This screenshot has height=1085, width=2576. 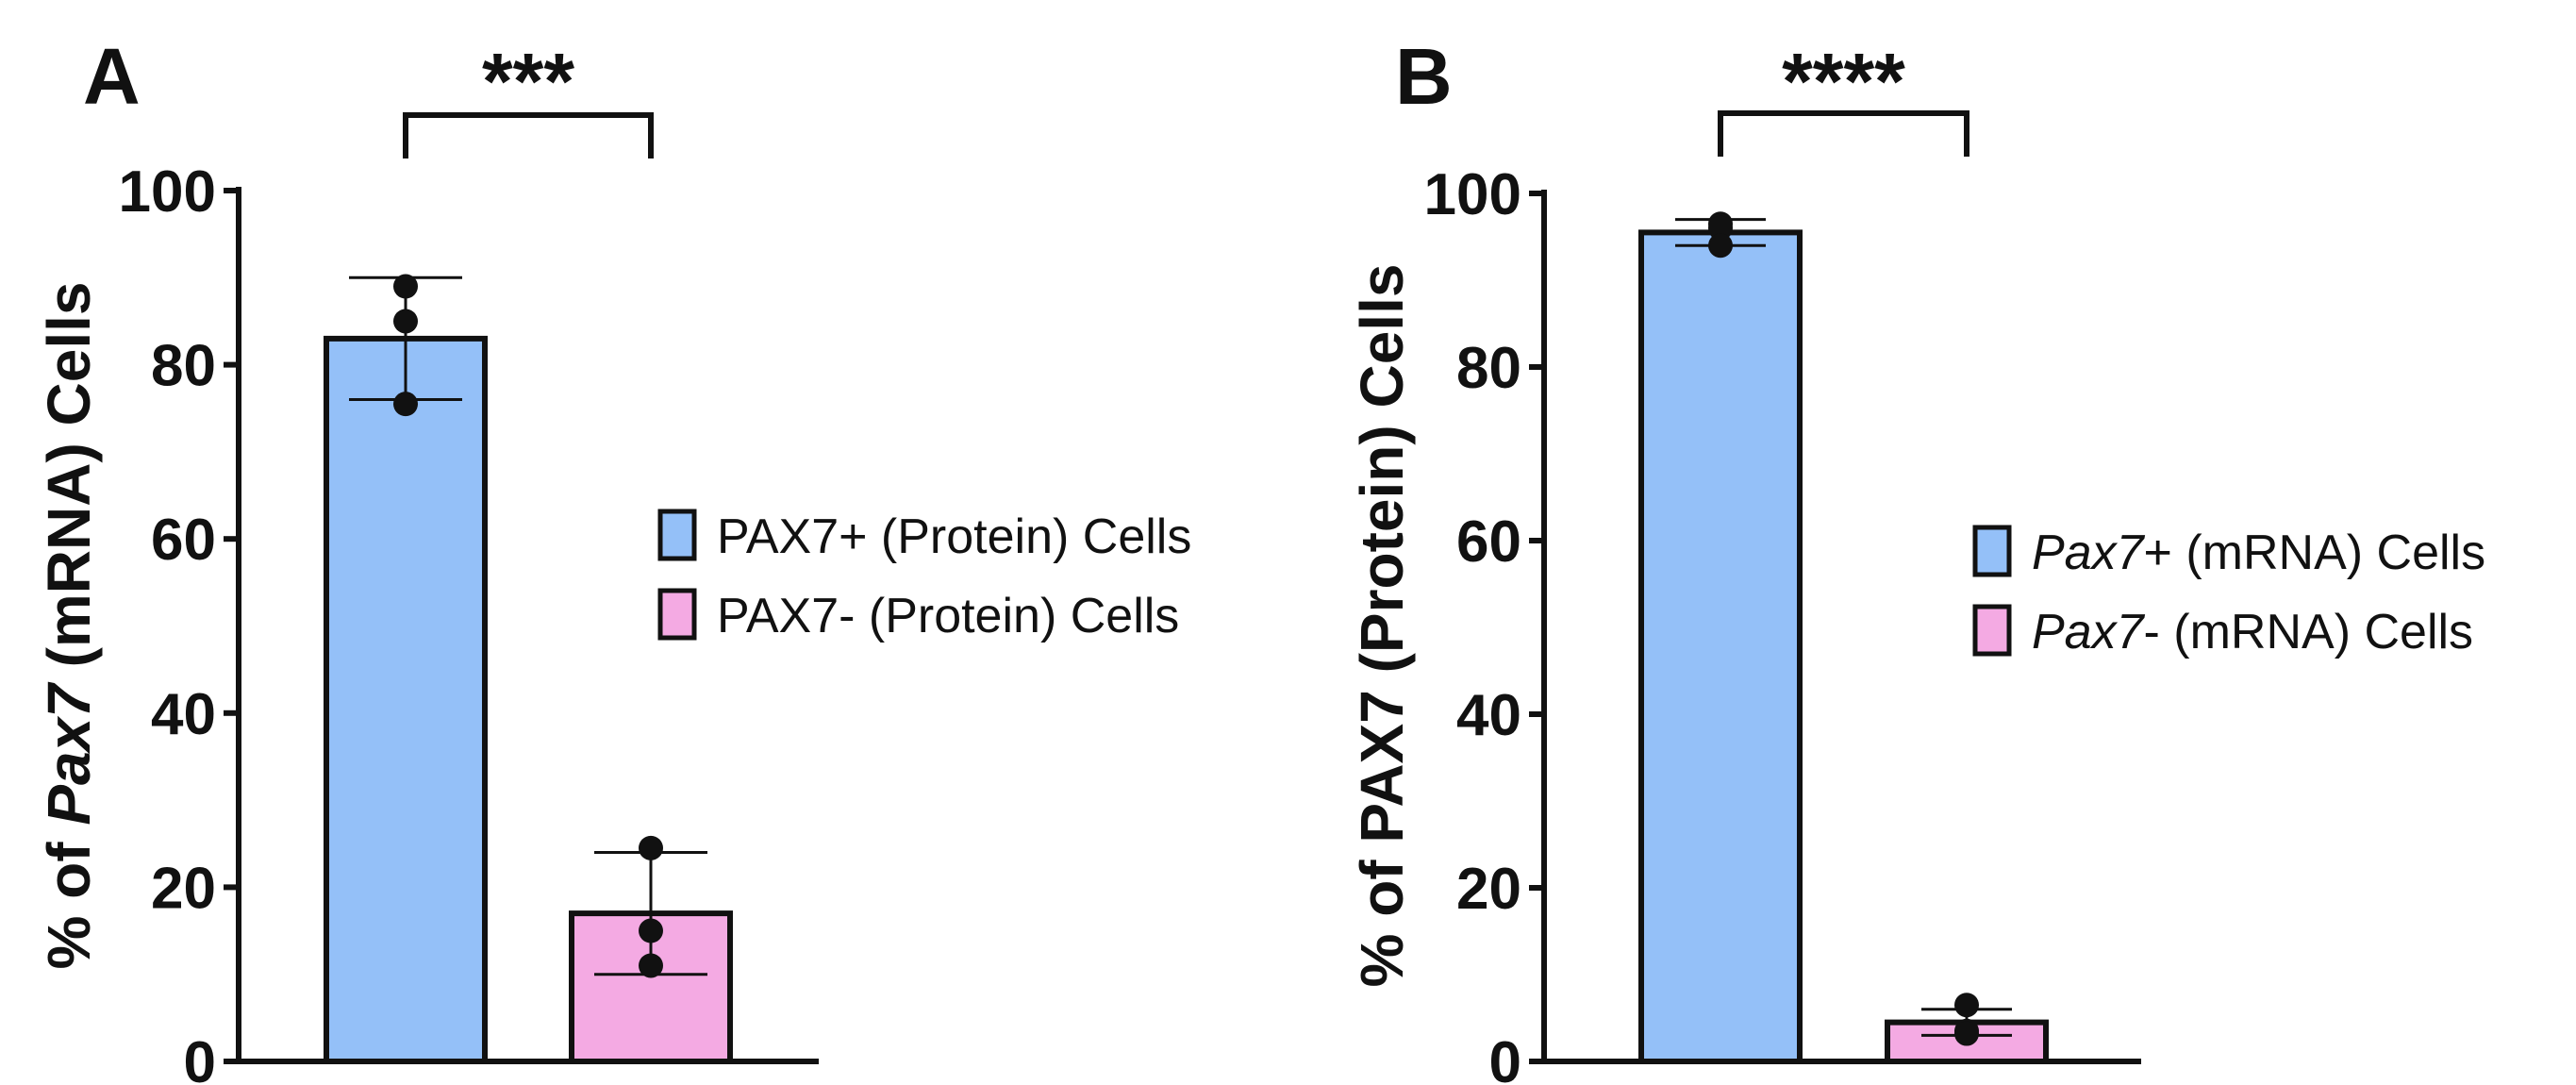 I want to click on significance-stars: ***, so click(x=528, y=81).